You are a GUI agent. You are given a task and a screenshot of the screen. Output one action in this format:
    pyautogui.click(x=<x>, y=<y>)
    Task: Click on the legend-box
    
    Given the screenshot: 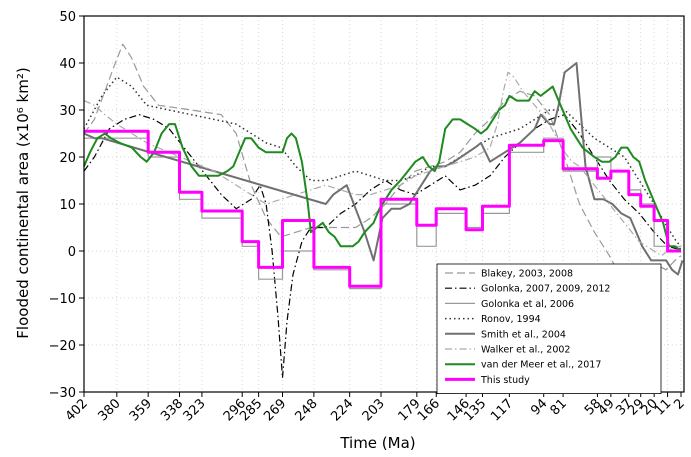 What is the action you would take?
    pyautogui.click(x=549, y=329)
    